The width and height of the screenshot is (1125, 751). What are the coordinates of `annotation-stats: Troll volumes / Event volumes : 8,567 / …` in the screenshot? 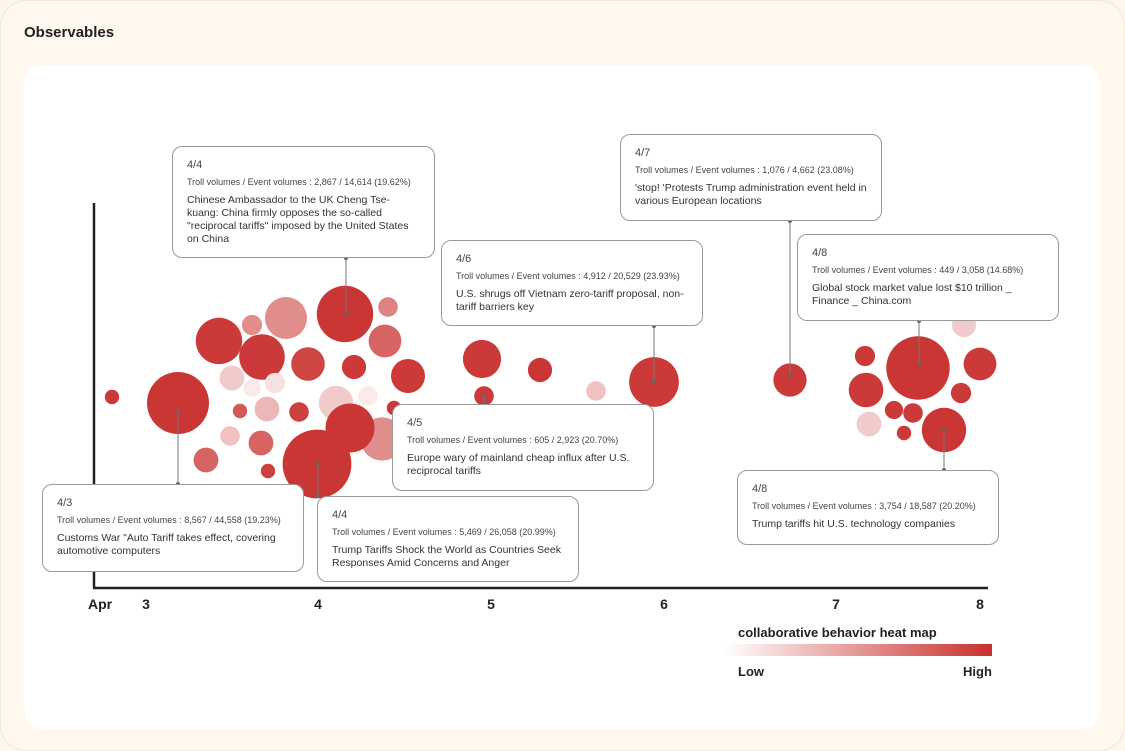 It's located at (169, 520).